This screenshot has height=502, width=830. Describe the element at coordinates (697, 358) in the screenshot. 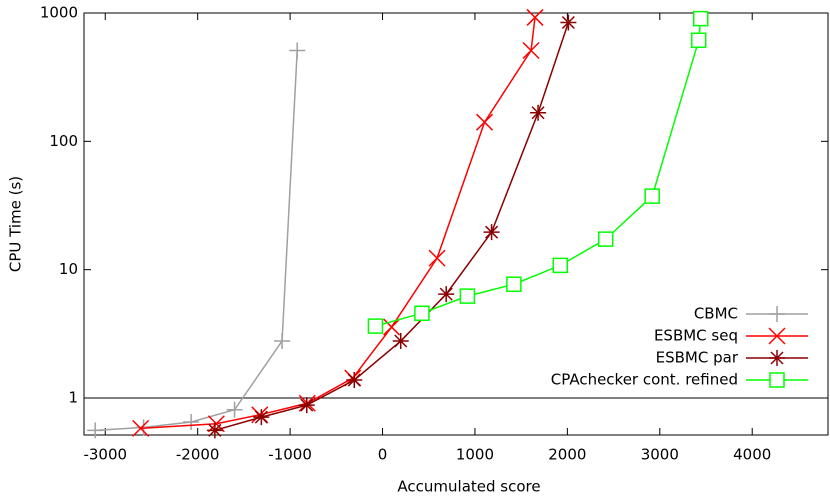

I see `legend-label: ESBMC par` at that location.